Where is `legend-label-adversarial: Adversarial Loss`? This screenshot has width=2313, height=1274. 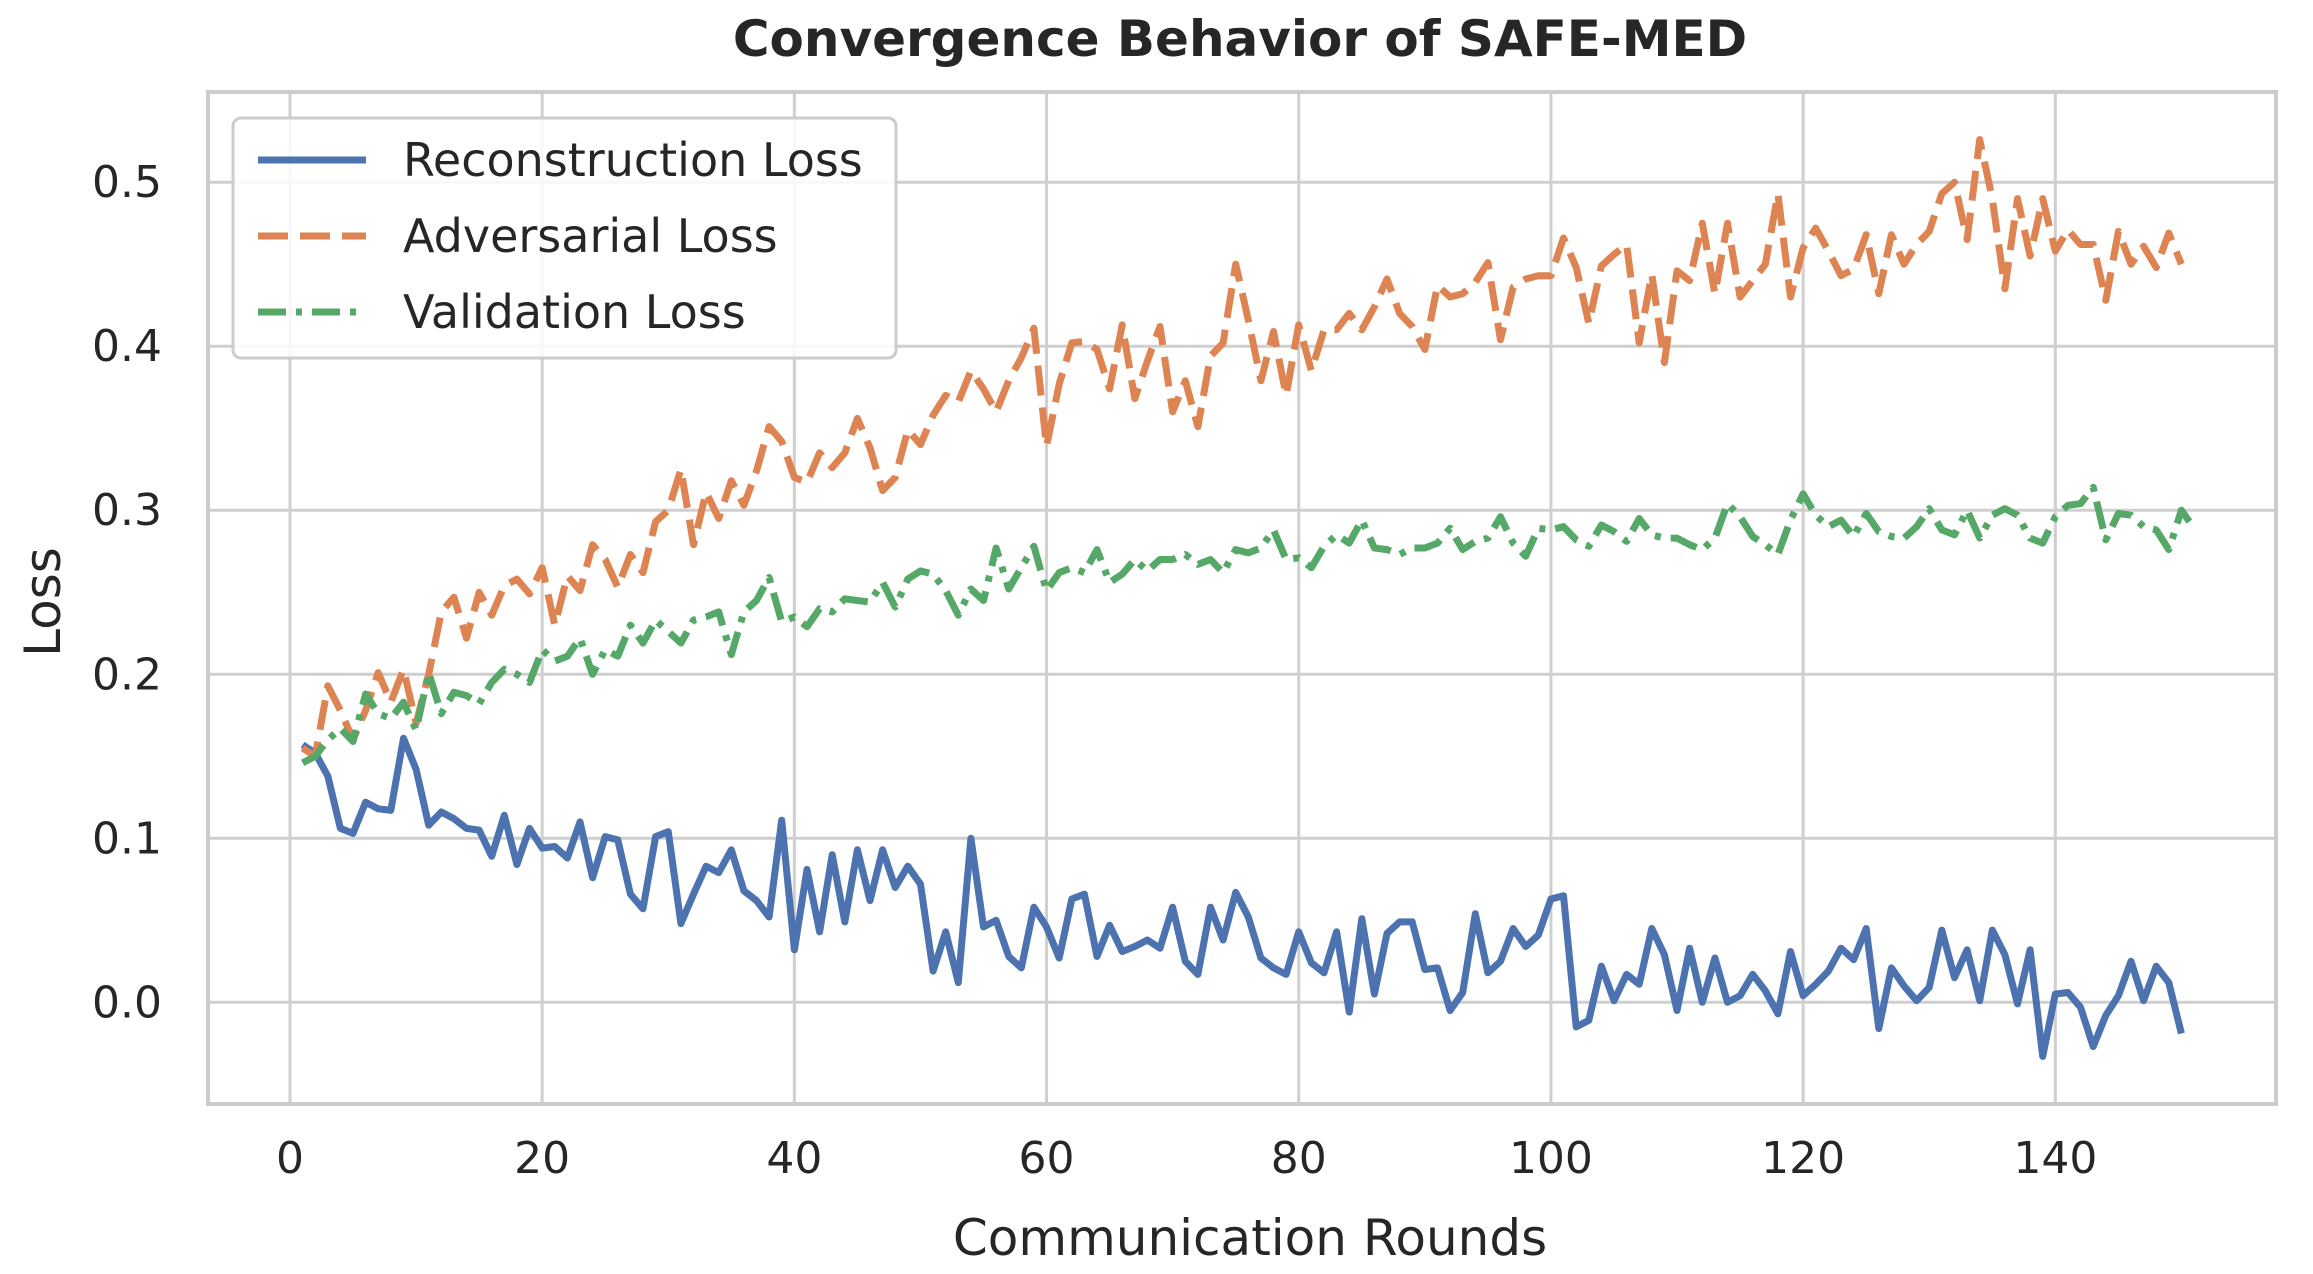 legend-label-adversarial: Adversarial Loss is located at coordinates (590, 236).